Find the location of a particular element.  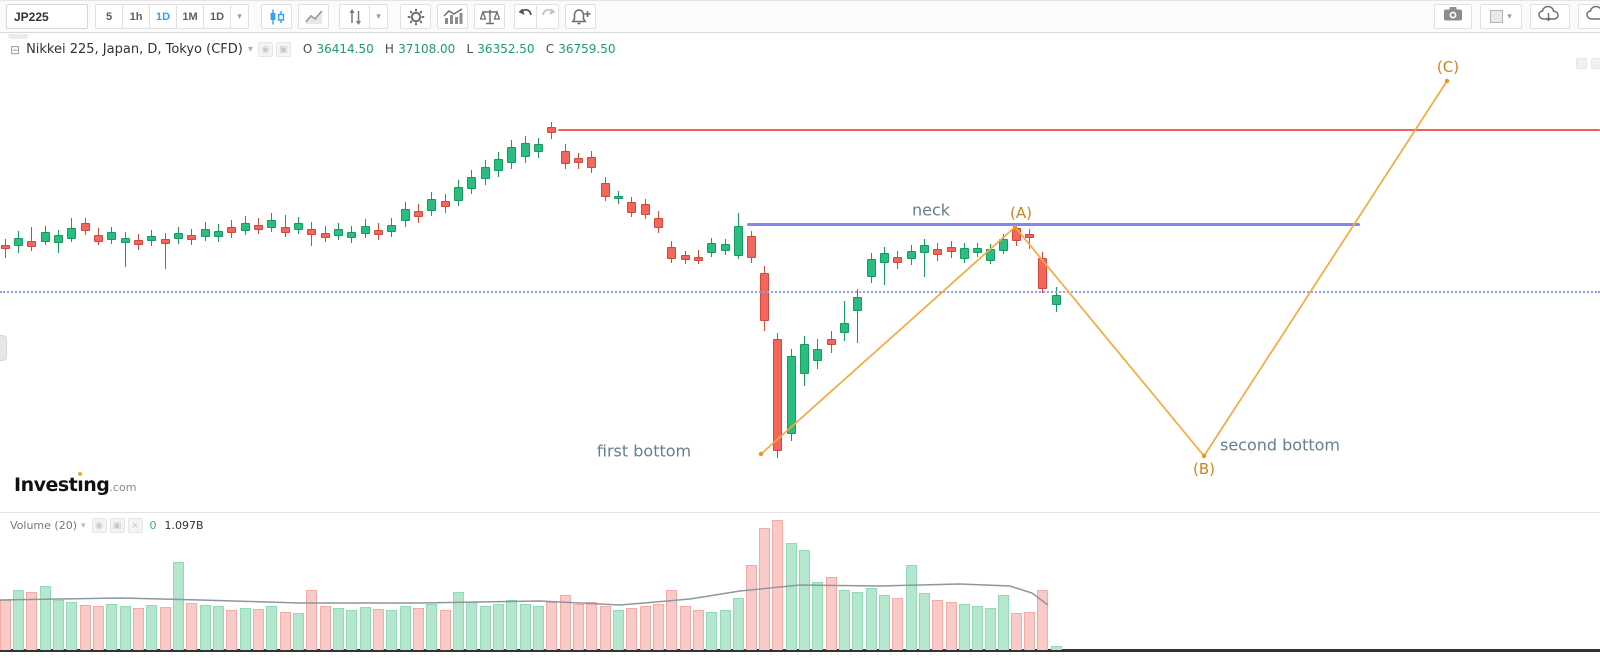

interval-button-1d: 1D is located at coordinates (163, 16).